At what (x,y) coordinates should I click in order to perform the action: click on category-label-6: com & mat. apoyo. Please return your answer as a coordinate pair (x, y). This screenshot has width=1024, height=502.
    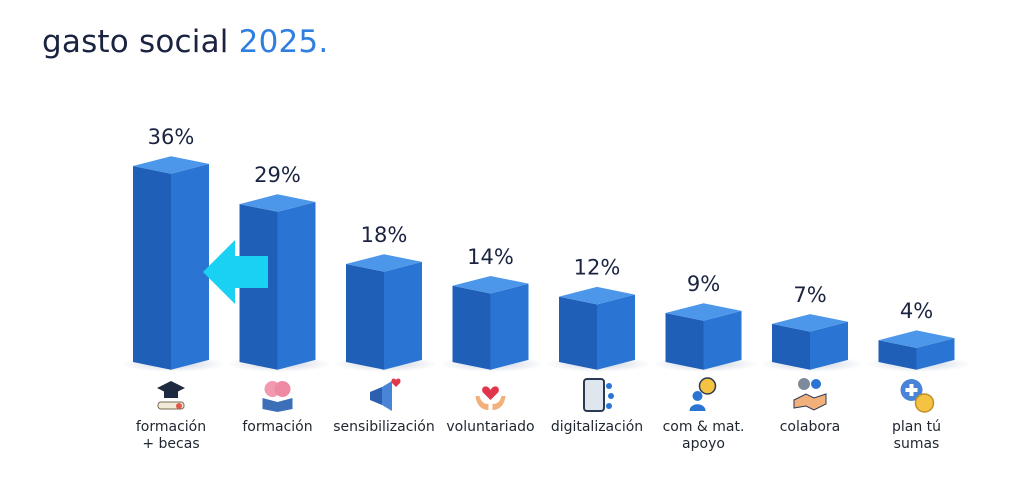
    Looking at the image, I should click on (704, 436).